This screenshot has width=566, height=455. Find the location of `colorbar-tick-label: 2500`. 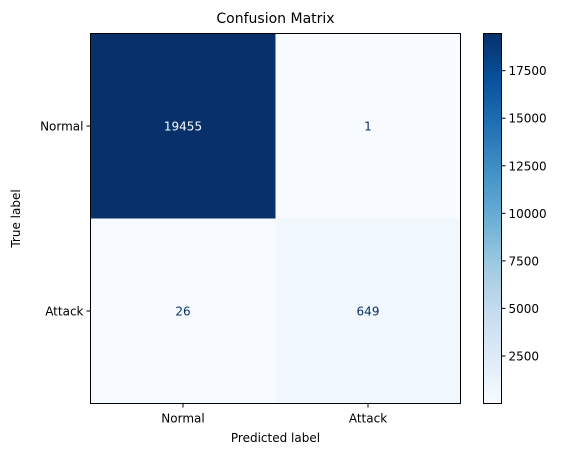

colorbar-tick-label: 2500 is located at coordinates (524, 356).